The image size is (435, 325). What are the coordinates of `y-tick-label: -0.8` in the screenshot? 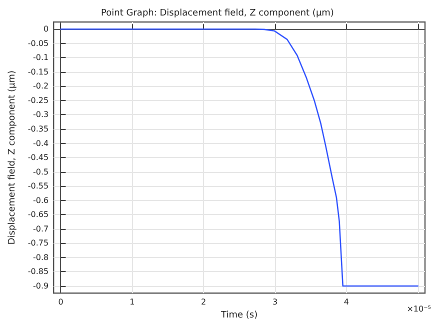 It's located at (40, 257).